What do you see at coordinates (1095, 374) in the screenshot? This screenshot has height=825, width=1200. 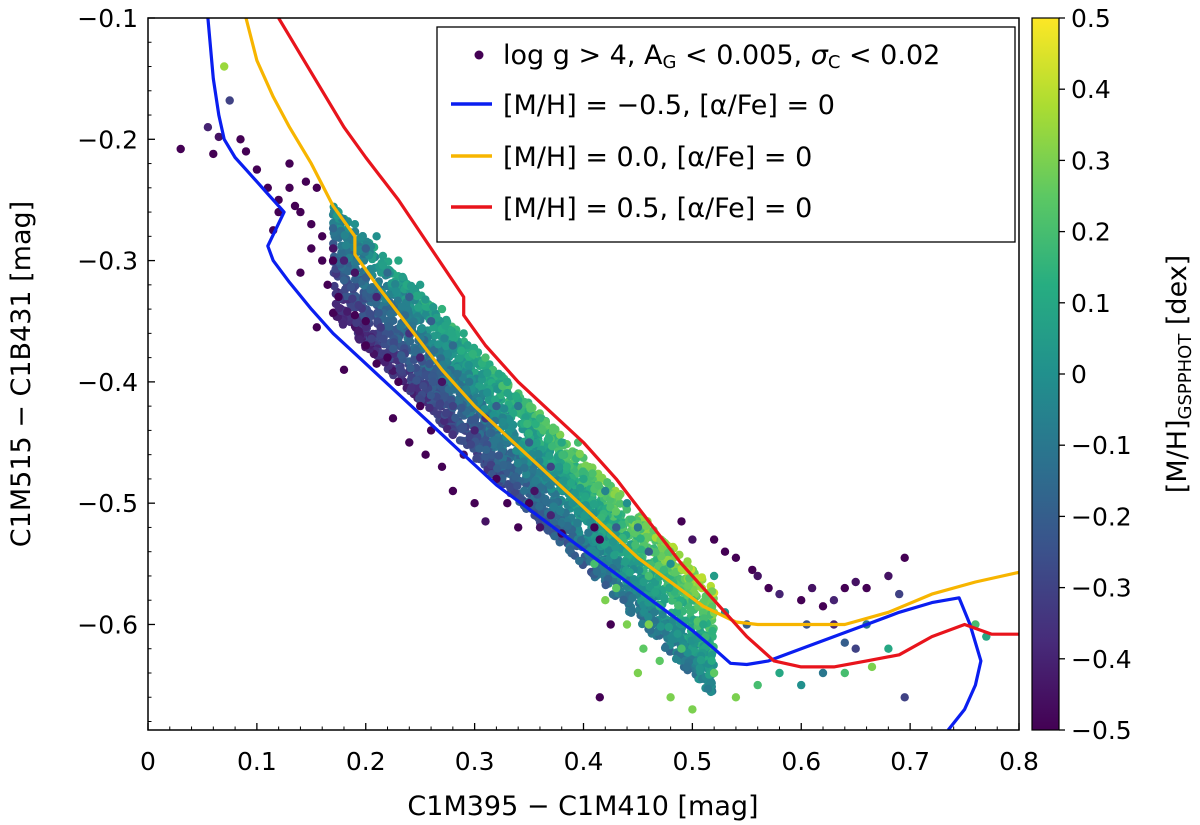 I see `colorbar-ticks: 0.5 0.4 0.3 0.2 0.1 0 −0.1 −0.2 −0.3 −0.4 −0.5` at bounding box center [1095, 374].